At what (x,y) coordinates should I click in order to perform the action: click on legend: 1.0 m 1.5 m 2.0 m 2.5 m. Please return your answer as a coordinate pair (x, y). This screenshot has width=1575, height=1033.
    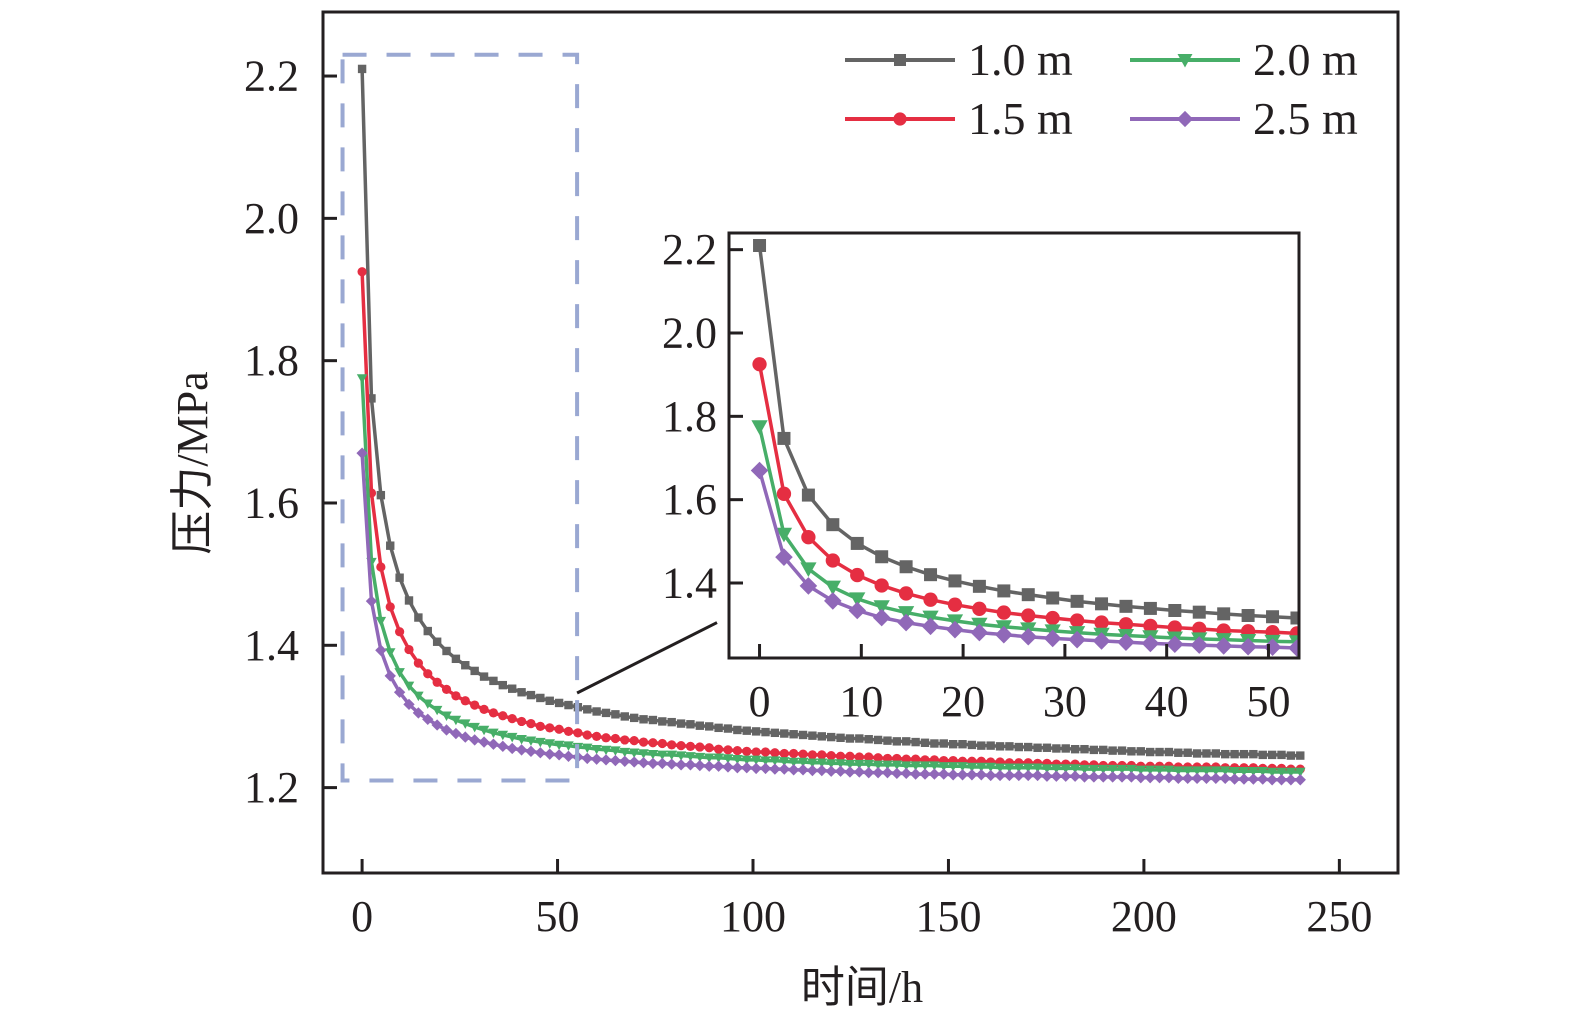
    Looking at the image, I should click on (1101, 89).